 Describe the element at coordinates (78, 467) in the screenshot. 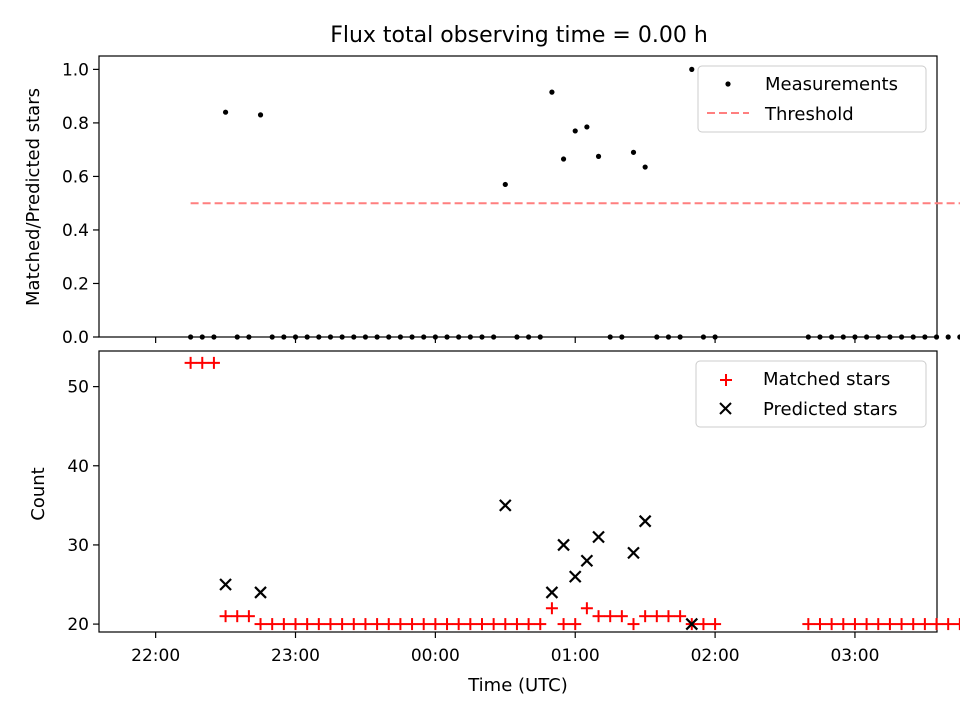

I see `bottom-y-tick-label: 40` at that location.